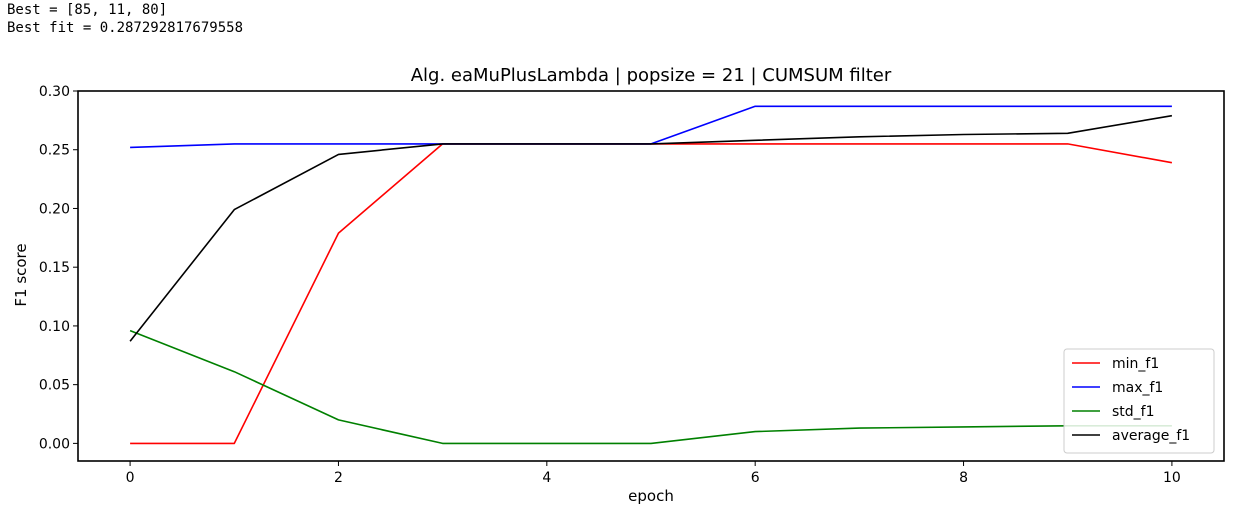 The height and width of the screenshot is (508, 1248). Describe the element at coordinates (1172, 478) in the screenshot. I see `x-tick-label: 10` at that location.